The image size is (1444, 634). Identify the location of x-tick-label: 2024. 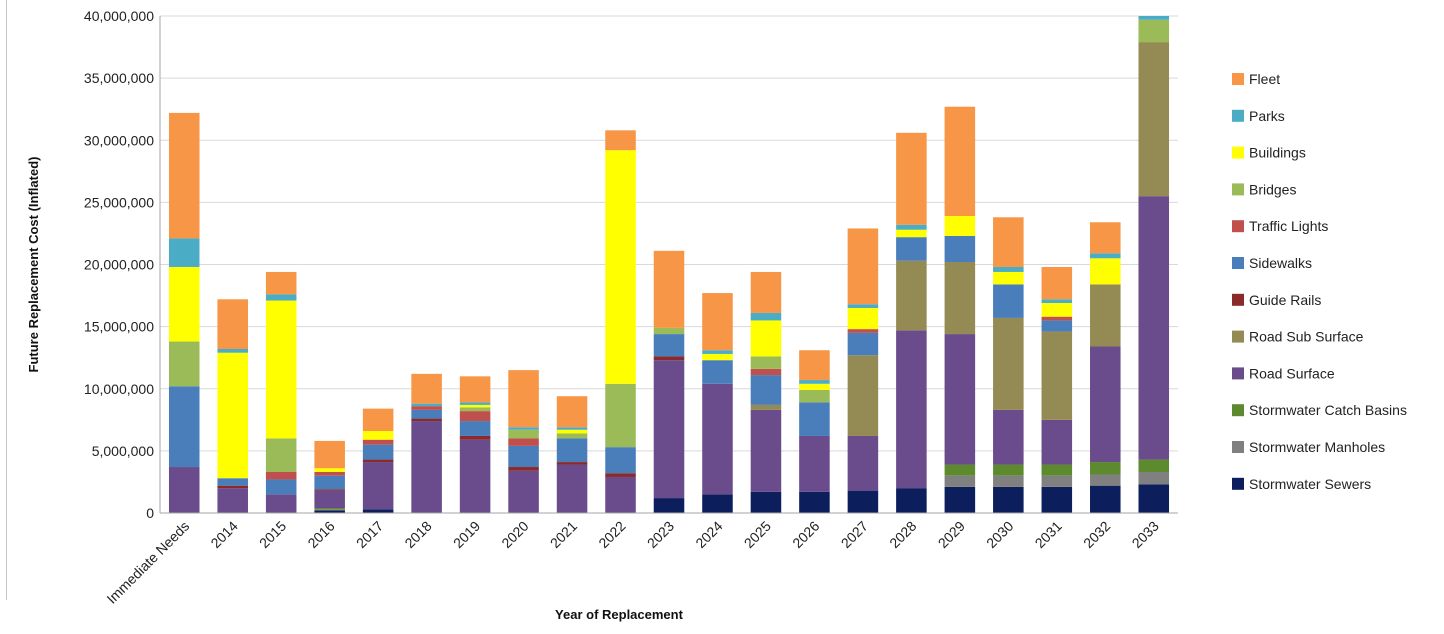
(708, 534).